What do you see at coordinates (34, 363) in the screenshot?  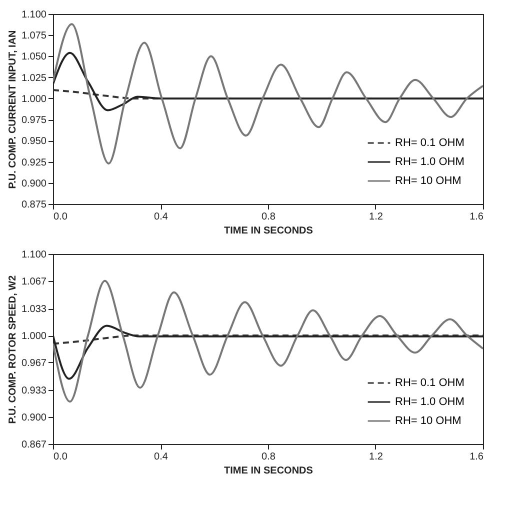 I see `y-tick-label: 0.967` at bounding box center [34, 363].